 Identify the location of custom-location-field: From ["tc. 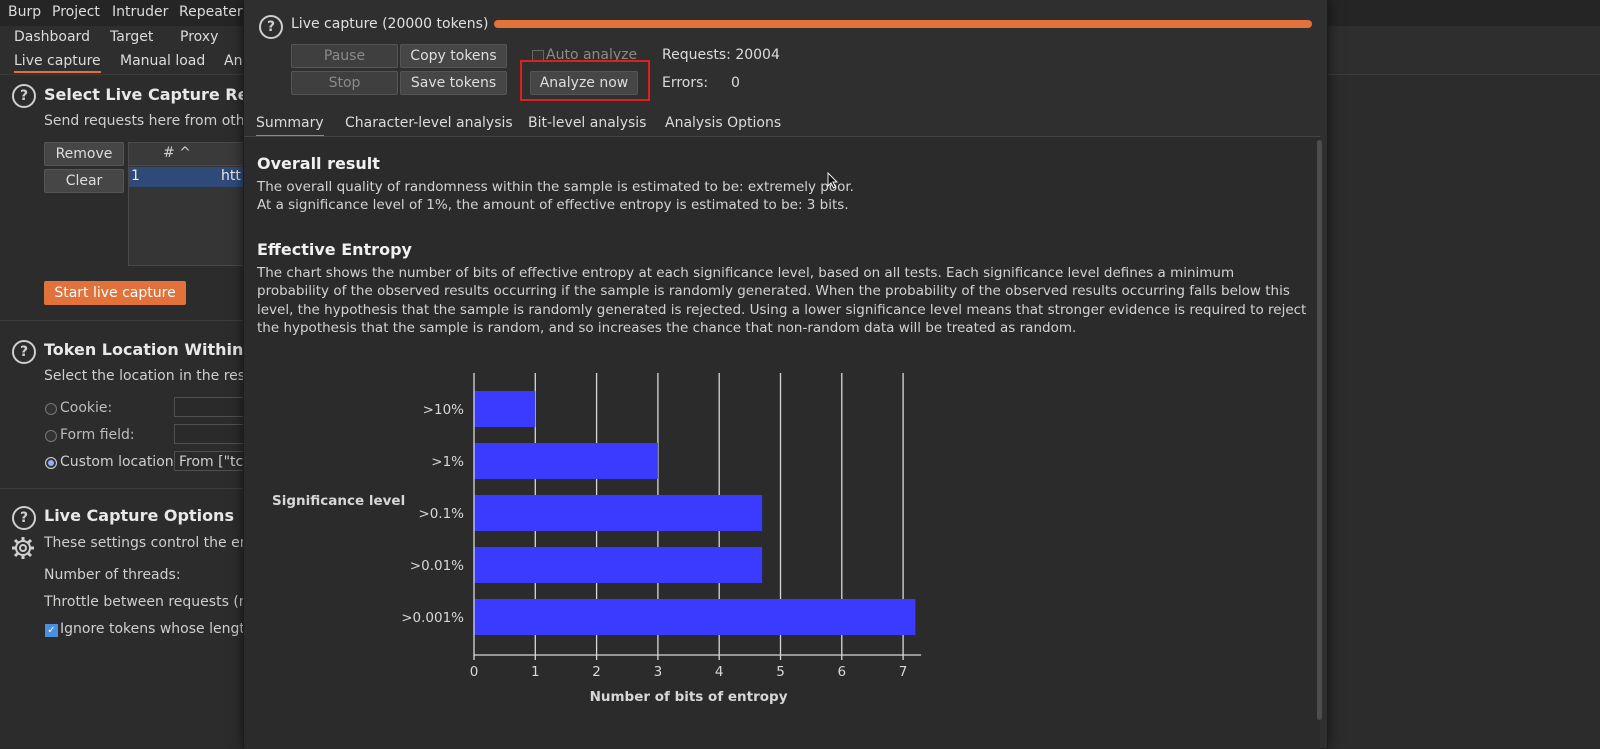
(209, 461).